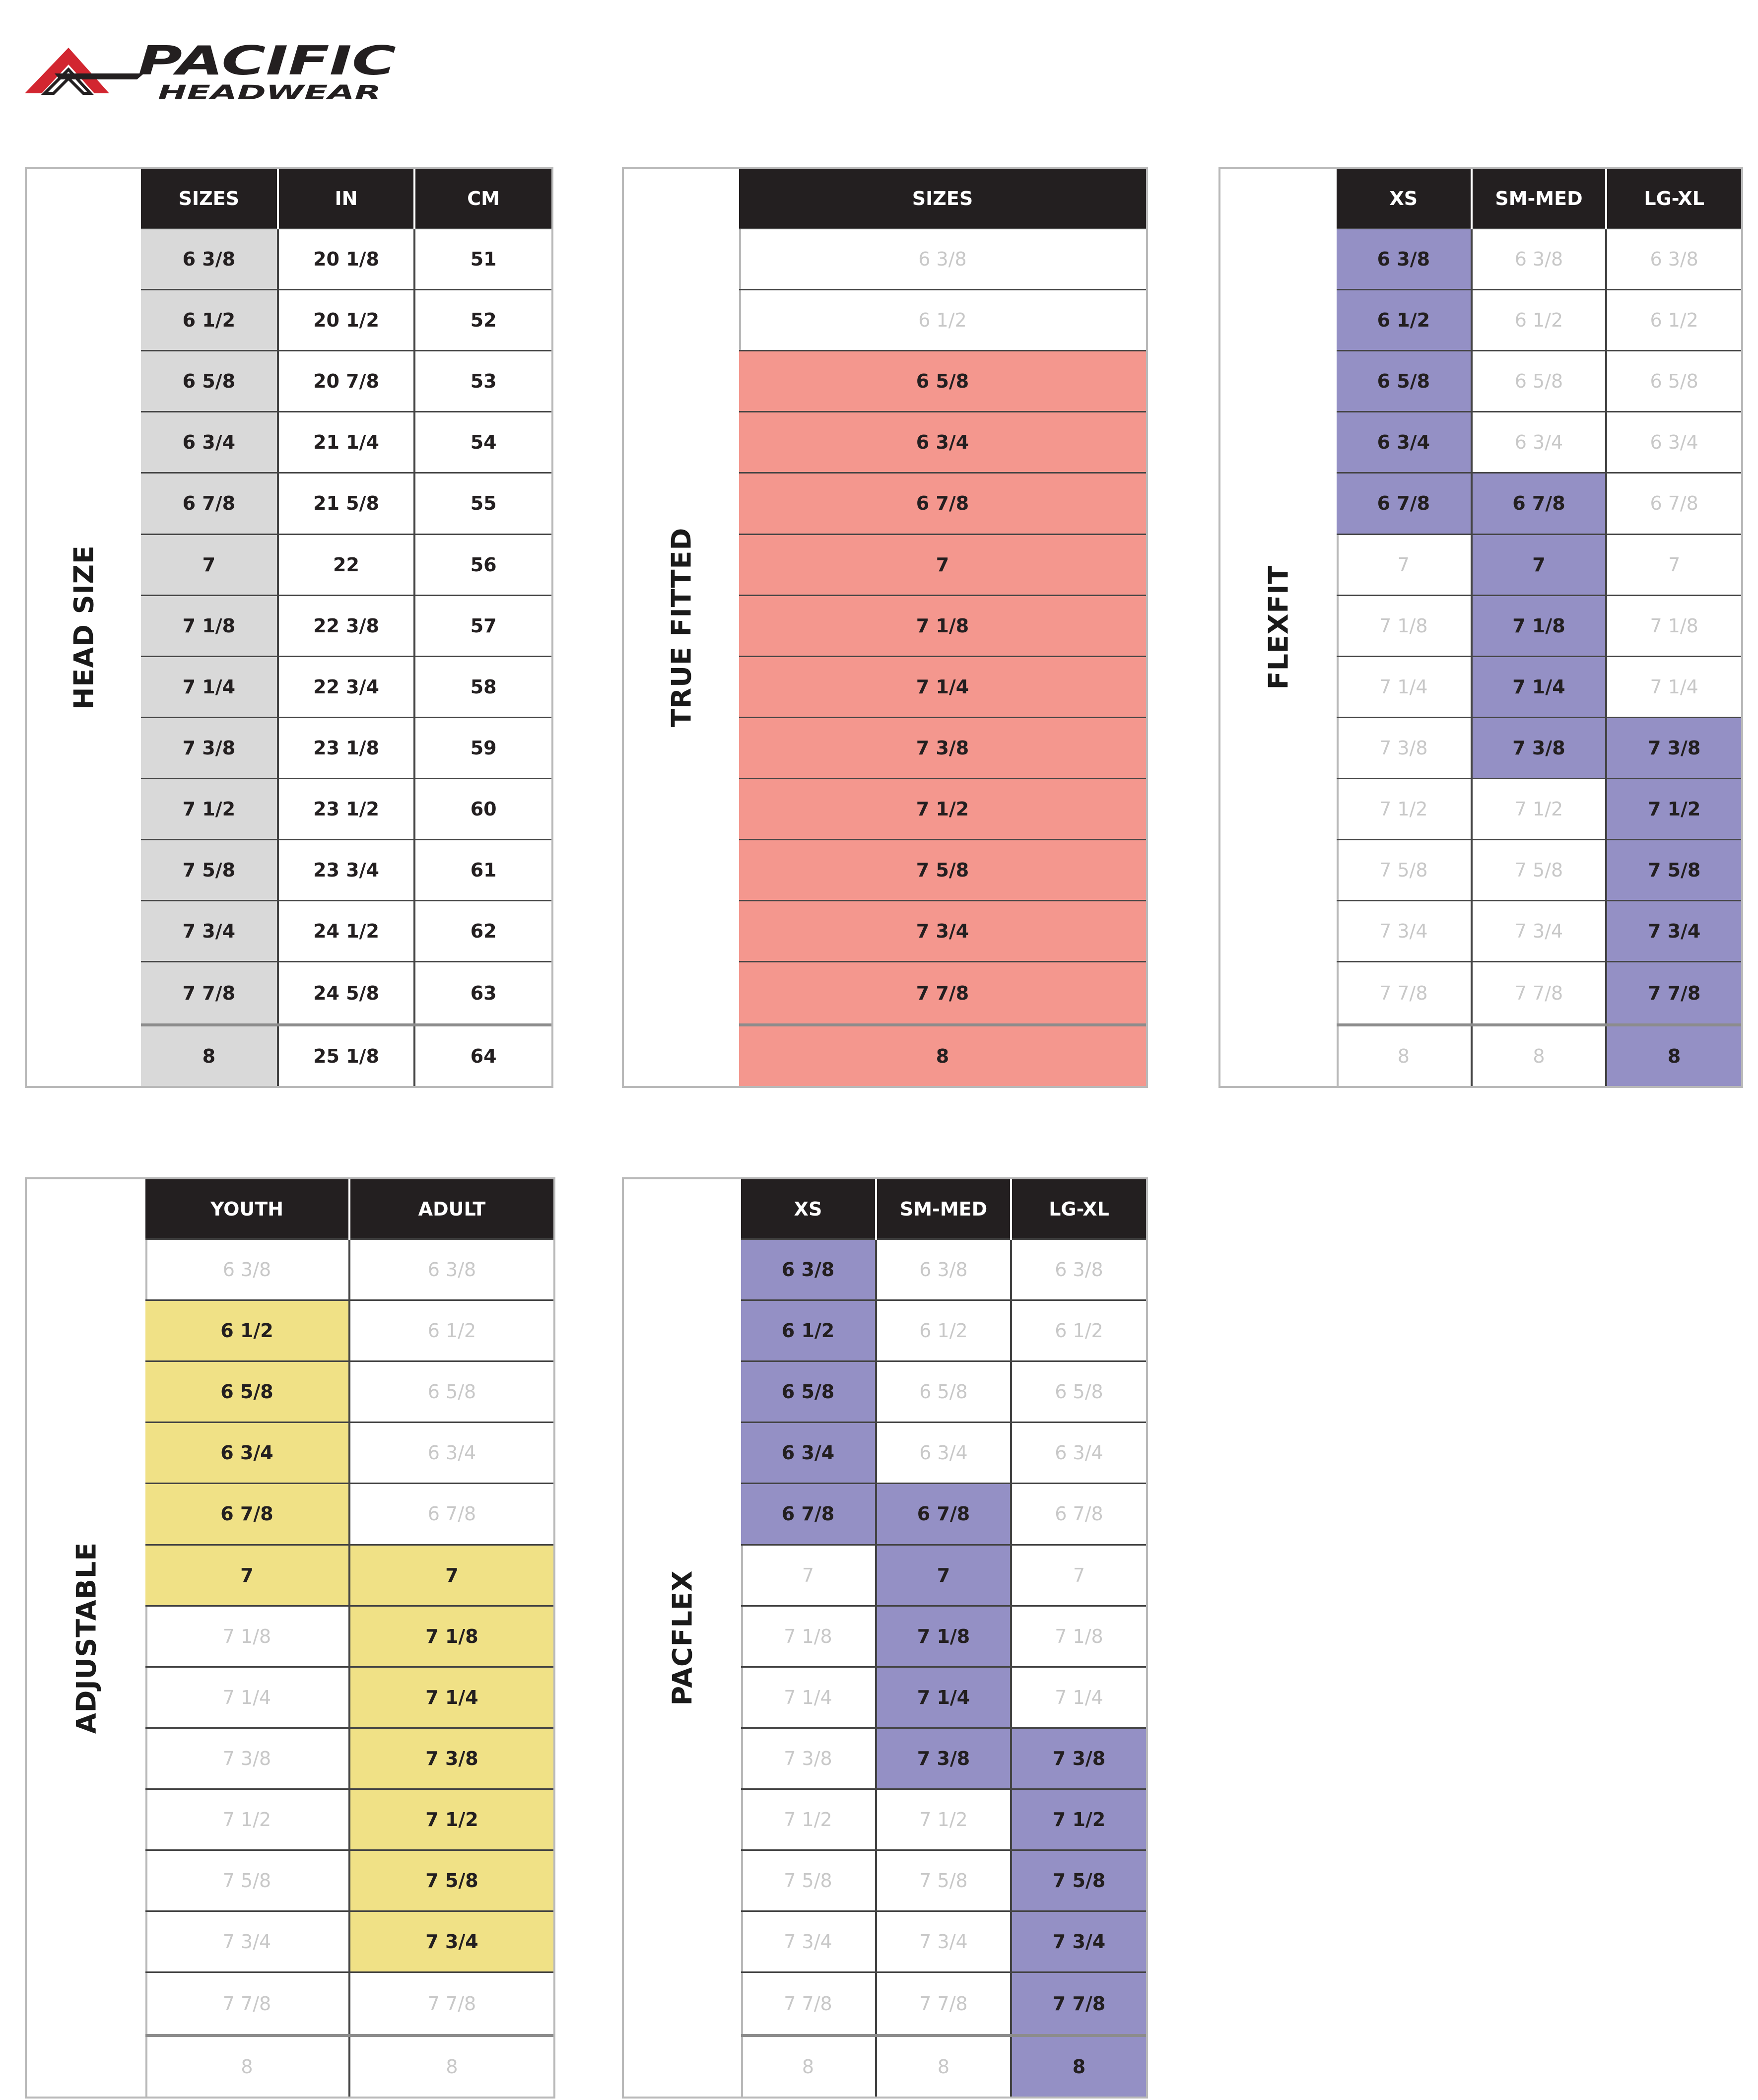 The height and width of the screenshot is (2100, 1758). Describe the element at coordinates (346, 320) in the screenshot. I see `table-row: 6 1/2 20 1/2 52` at that location.